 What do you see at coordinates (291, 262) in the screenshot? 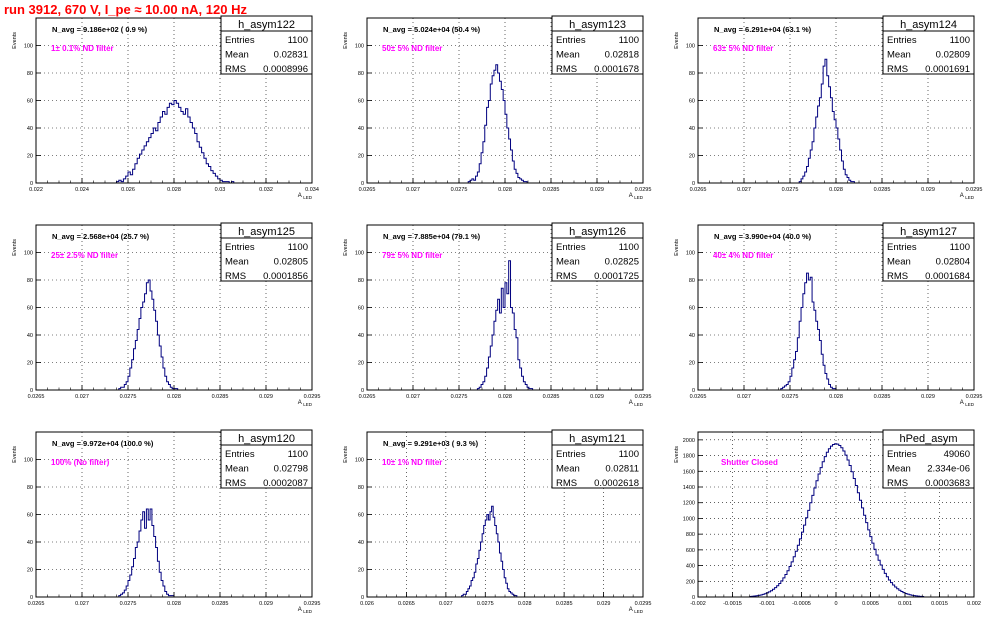
I see `stats-value: 0.02805` at bounding box center [291, 262].